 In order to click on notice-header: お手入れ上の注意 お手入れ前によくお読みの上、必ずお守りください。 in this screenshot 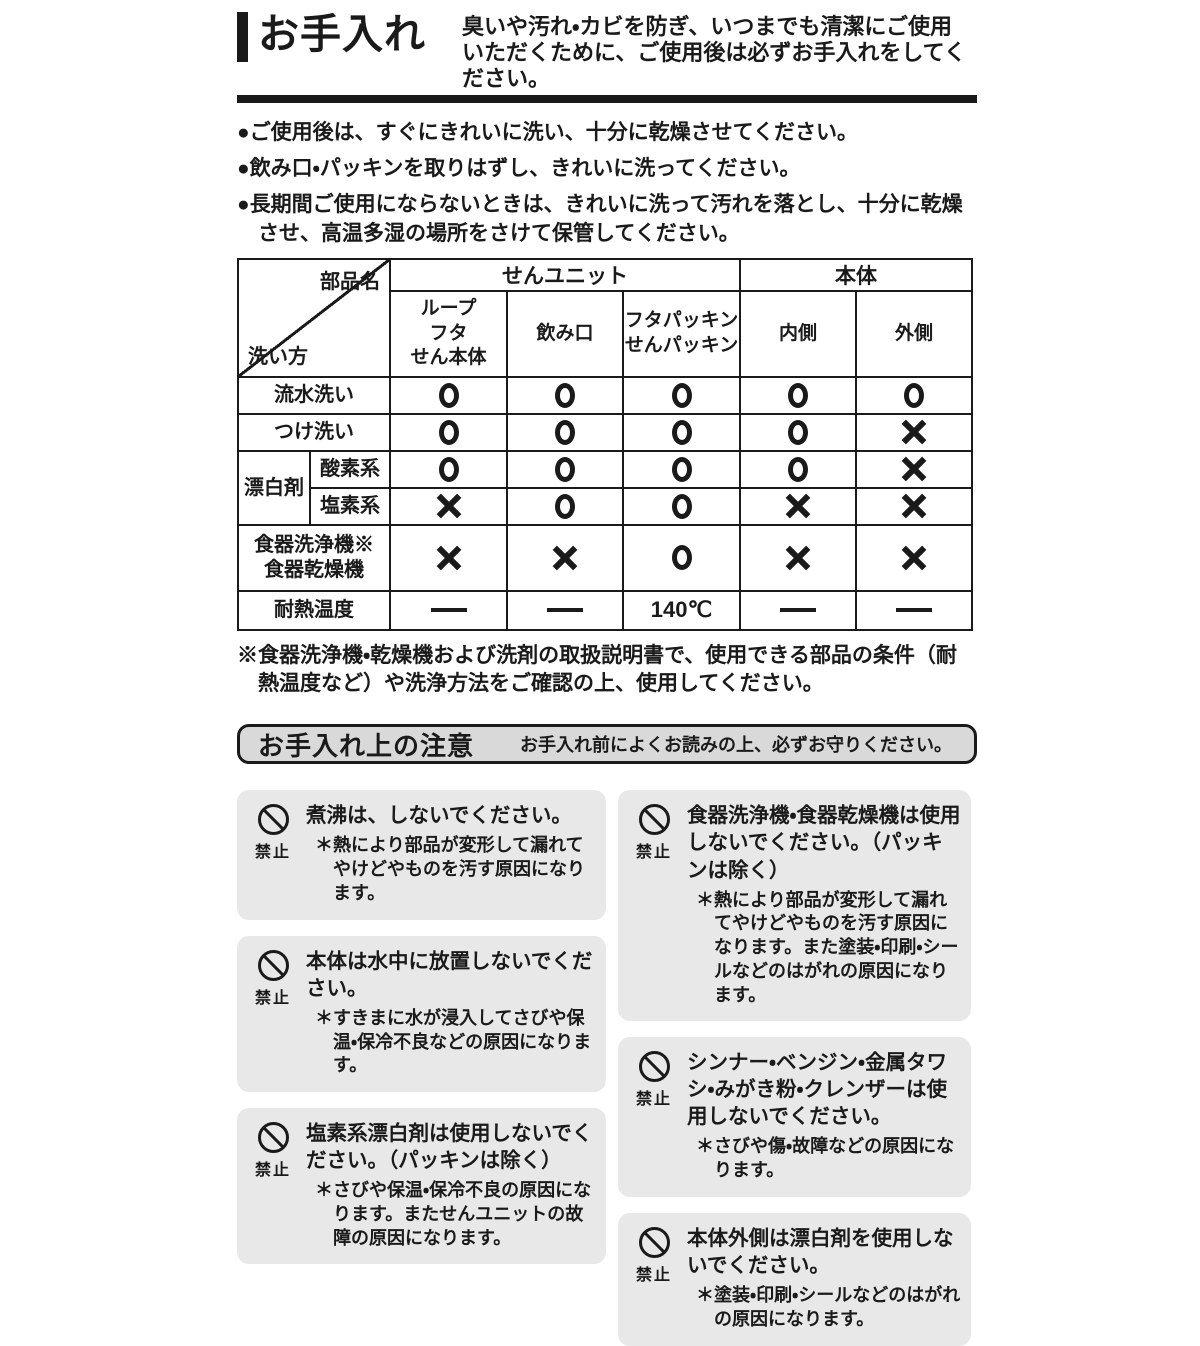, I will do `click(607, 744)`.